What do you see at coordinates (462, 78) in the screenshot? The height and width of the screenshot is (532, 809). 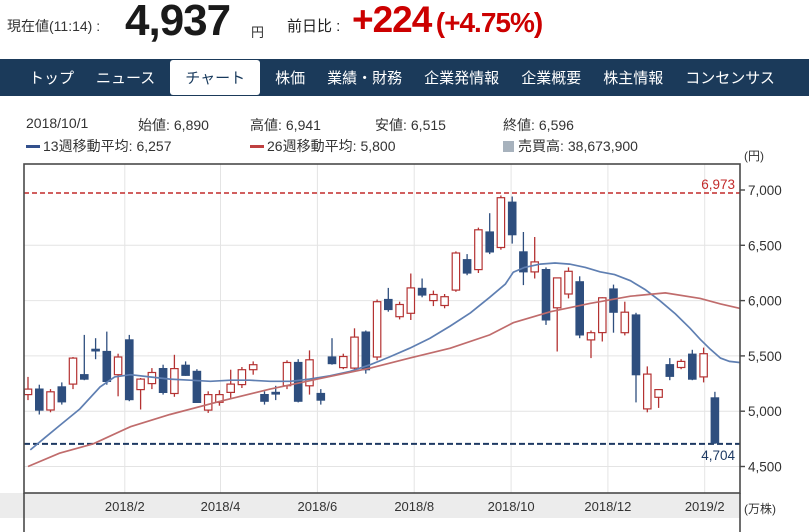 I see `nav-tab-company-news: 企業発情報` at bounding box center [462, 78].